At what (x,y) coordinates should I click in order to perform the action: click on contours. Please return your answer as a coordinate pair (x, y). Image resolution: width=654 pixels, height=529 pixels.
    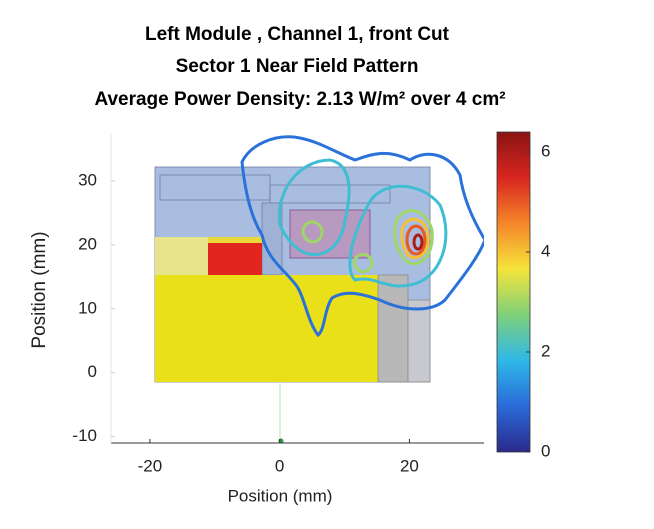
    Looking at the image, I should click on (362, 236).